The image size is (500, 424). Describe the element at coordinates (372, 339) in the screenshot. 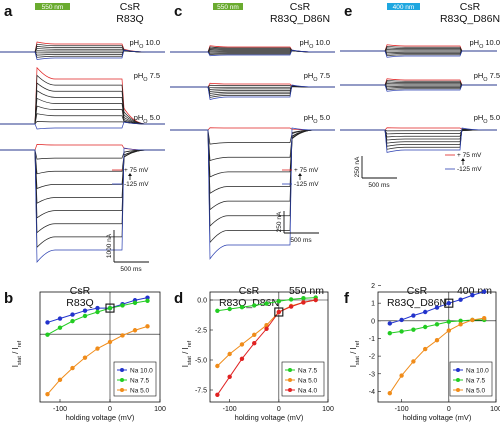

I see `y-tick-label: -1` at that location.